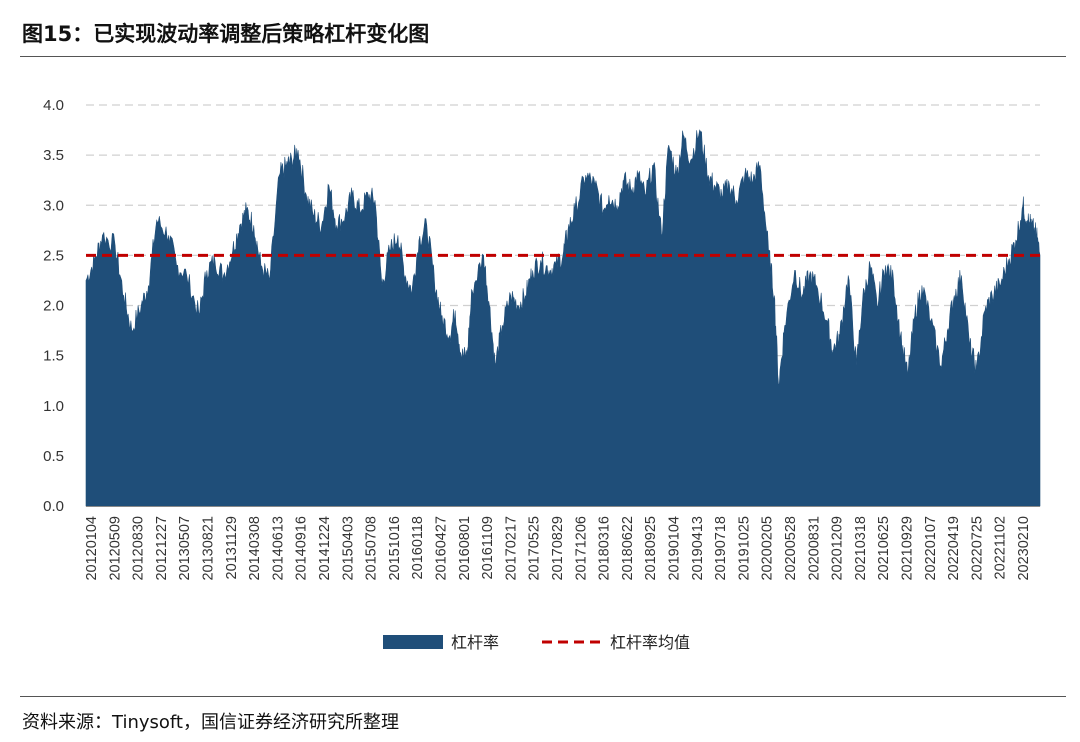  What do you see at coordinates (814, 548) in the screenshot?
I see `x-tick-label: 20200831` at bounding box center [814, 548].